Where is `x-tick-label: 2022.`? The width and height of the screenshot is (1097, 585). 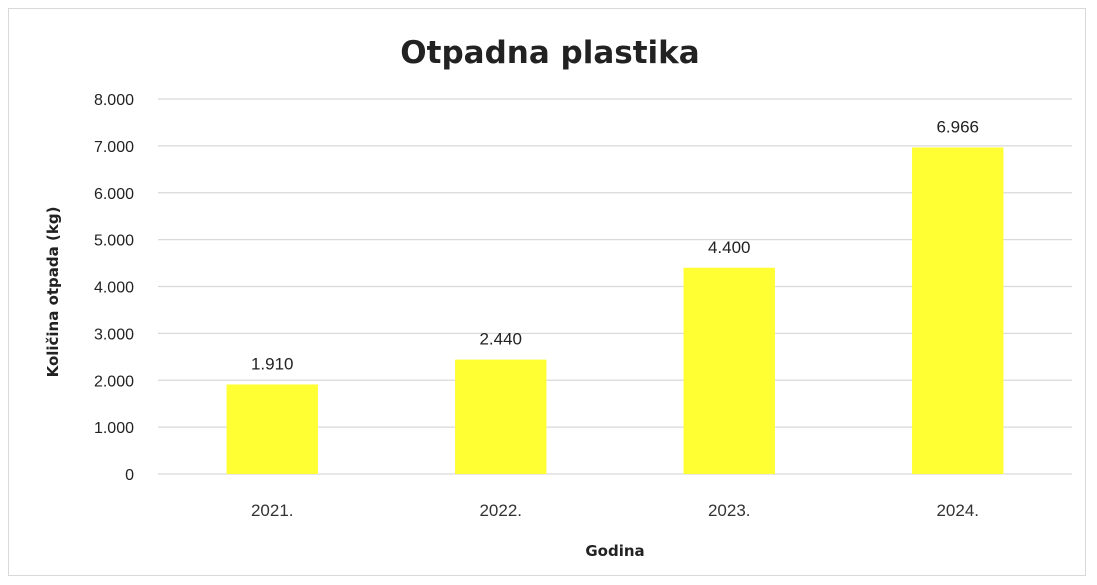 x-tick-label: 2022. is located at coordinates (500, 510).